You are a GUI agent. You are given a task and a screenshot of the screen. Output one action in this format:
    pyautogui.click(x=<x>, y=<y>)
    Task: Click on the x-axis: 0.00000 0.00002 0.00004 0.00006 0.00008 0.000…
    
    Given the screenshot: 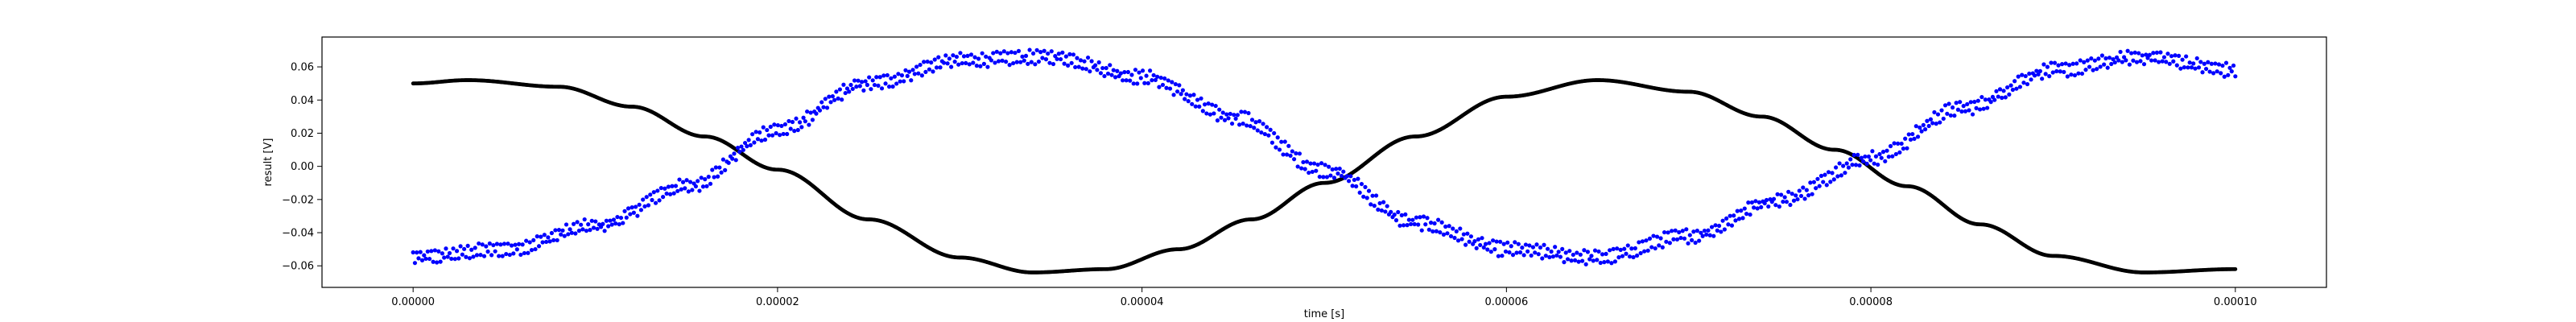 What is the action you would take?
    pyautogui.click(x=1324, y=297)
    